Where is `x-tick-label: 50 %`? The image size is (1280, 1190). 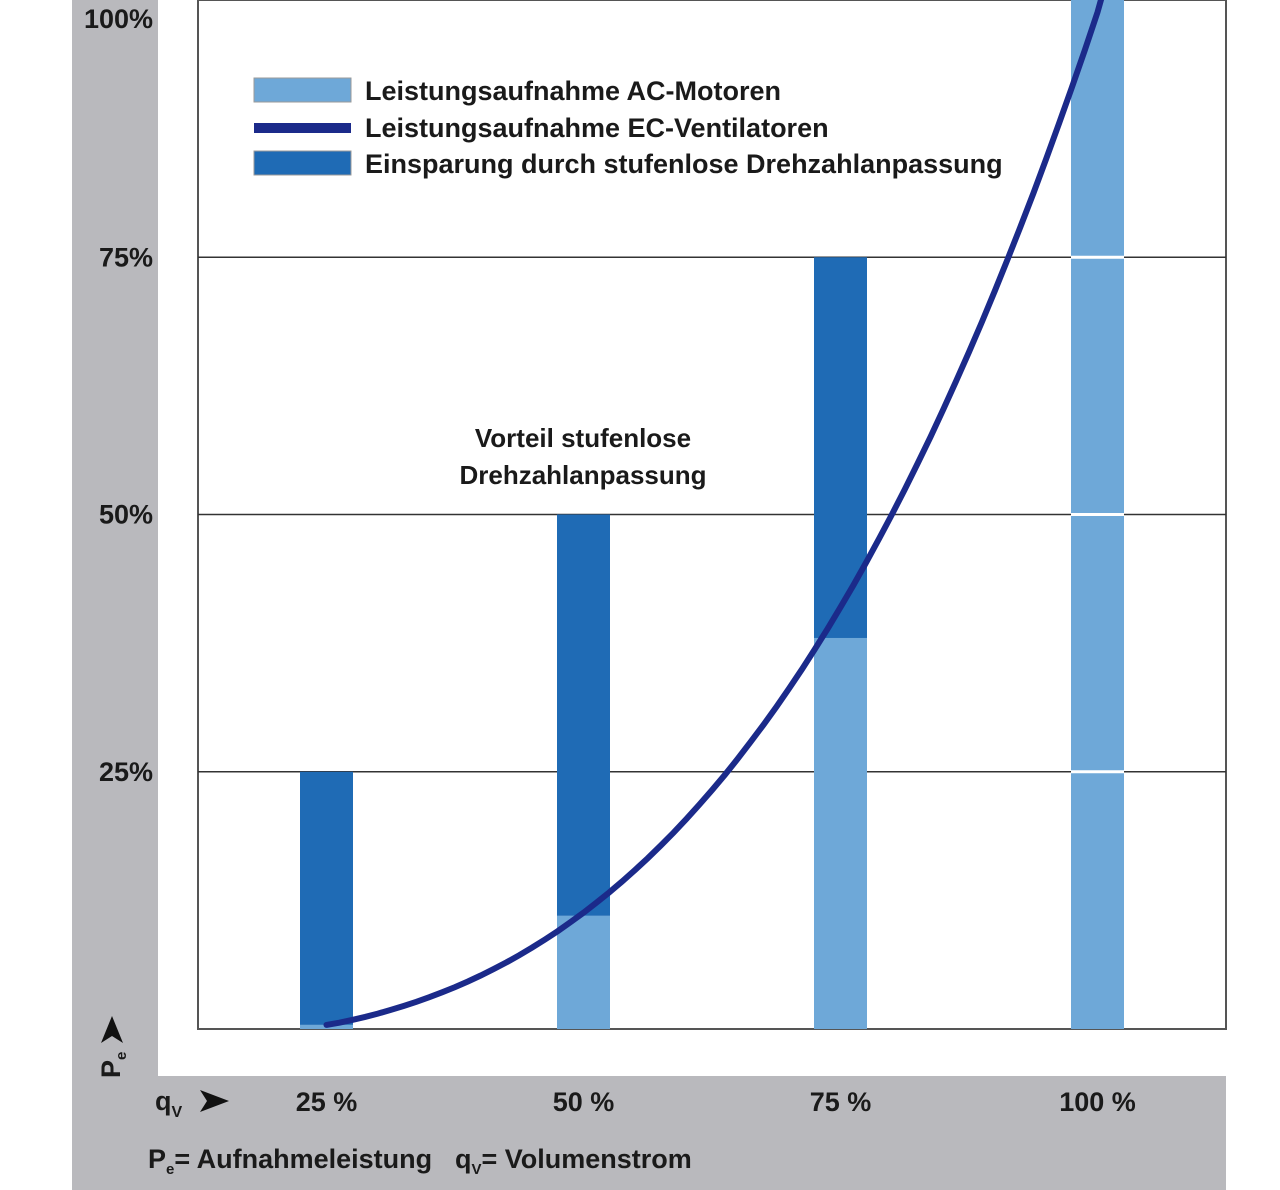
x-tick-label: 50 % is located at coordinates (584, 1102).